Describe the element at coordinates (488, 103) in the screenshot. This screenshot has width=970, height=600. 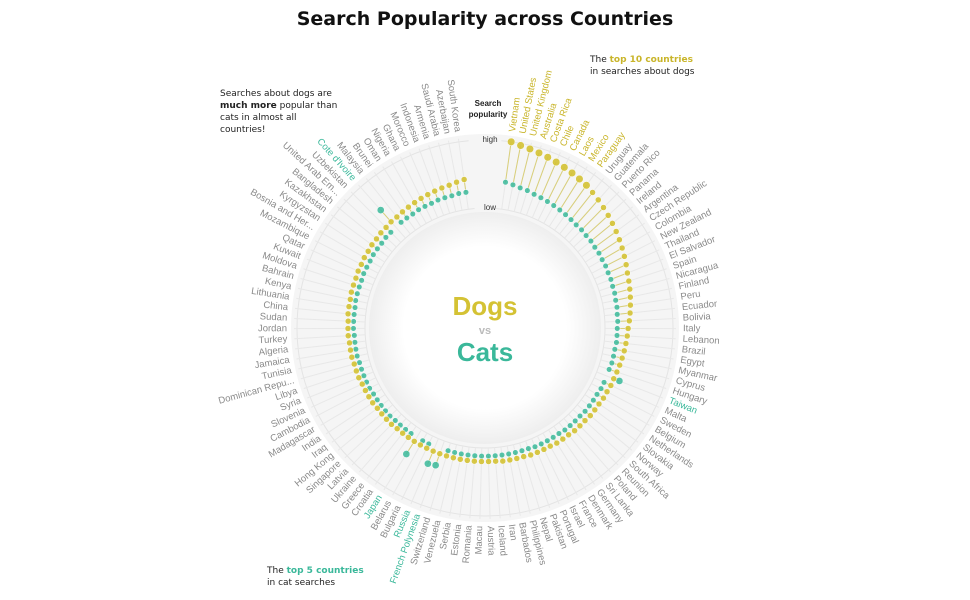
I see `axis-label: Search` at that location.